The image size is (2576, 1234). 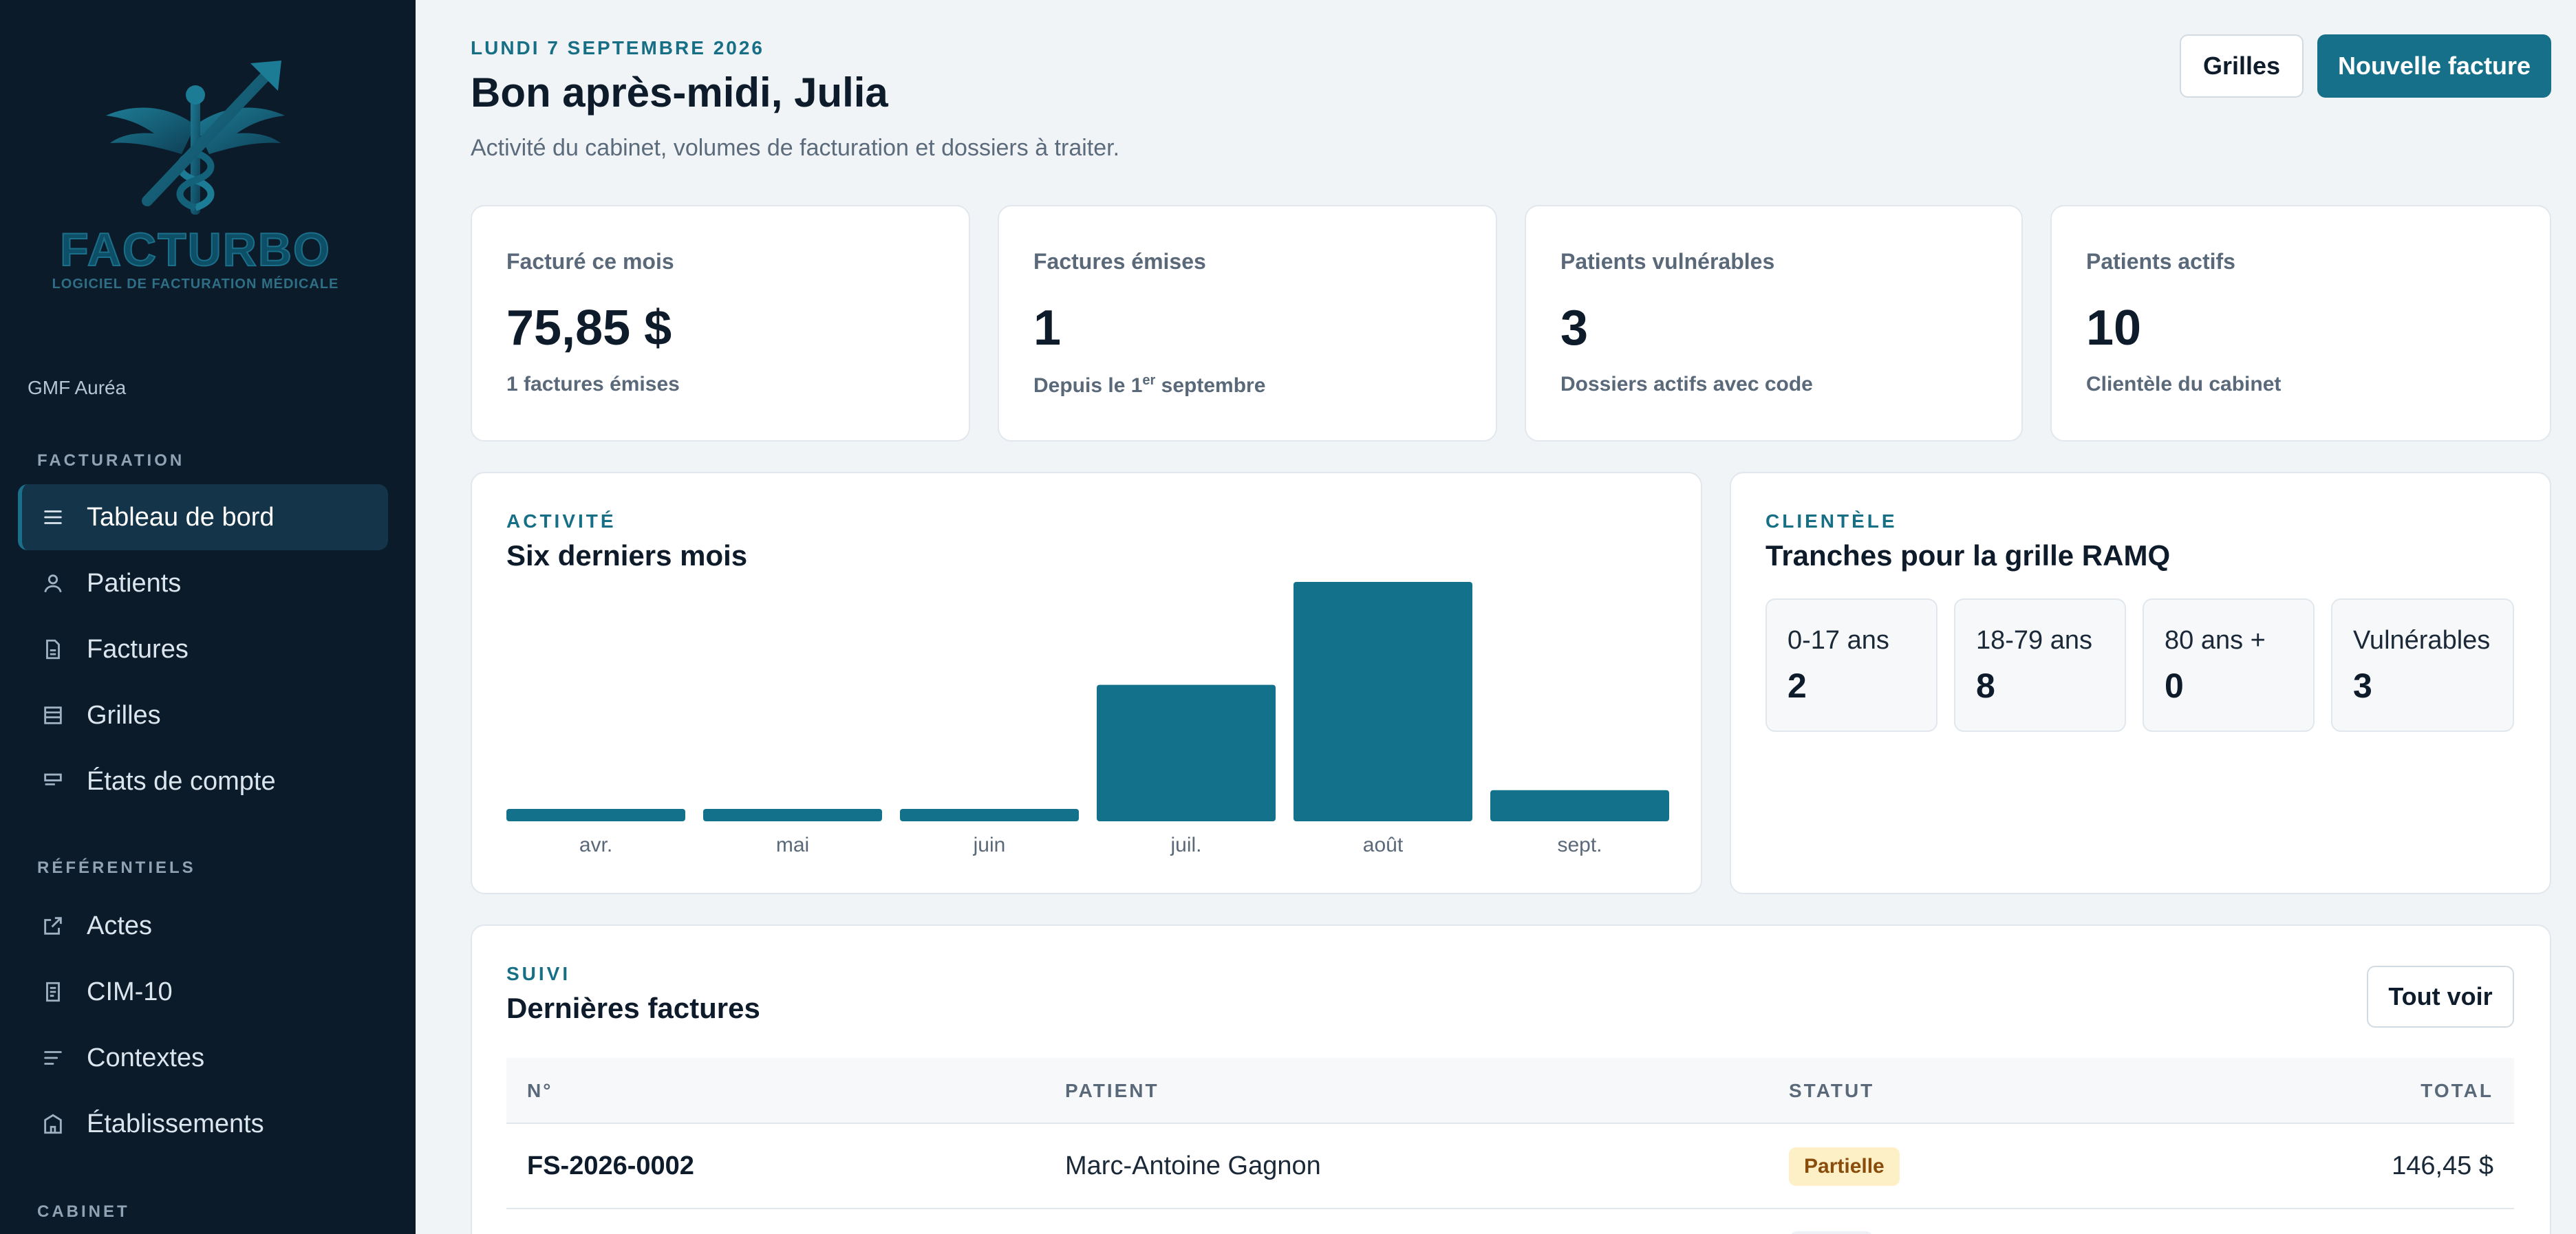 What do you see at coordinates (990, 845) in the screenshot?
I see `chart-tick-label: juin` at bounding box center [990, 845].